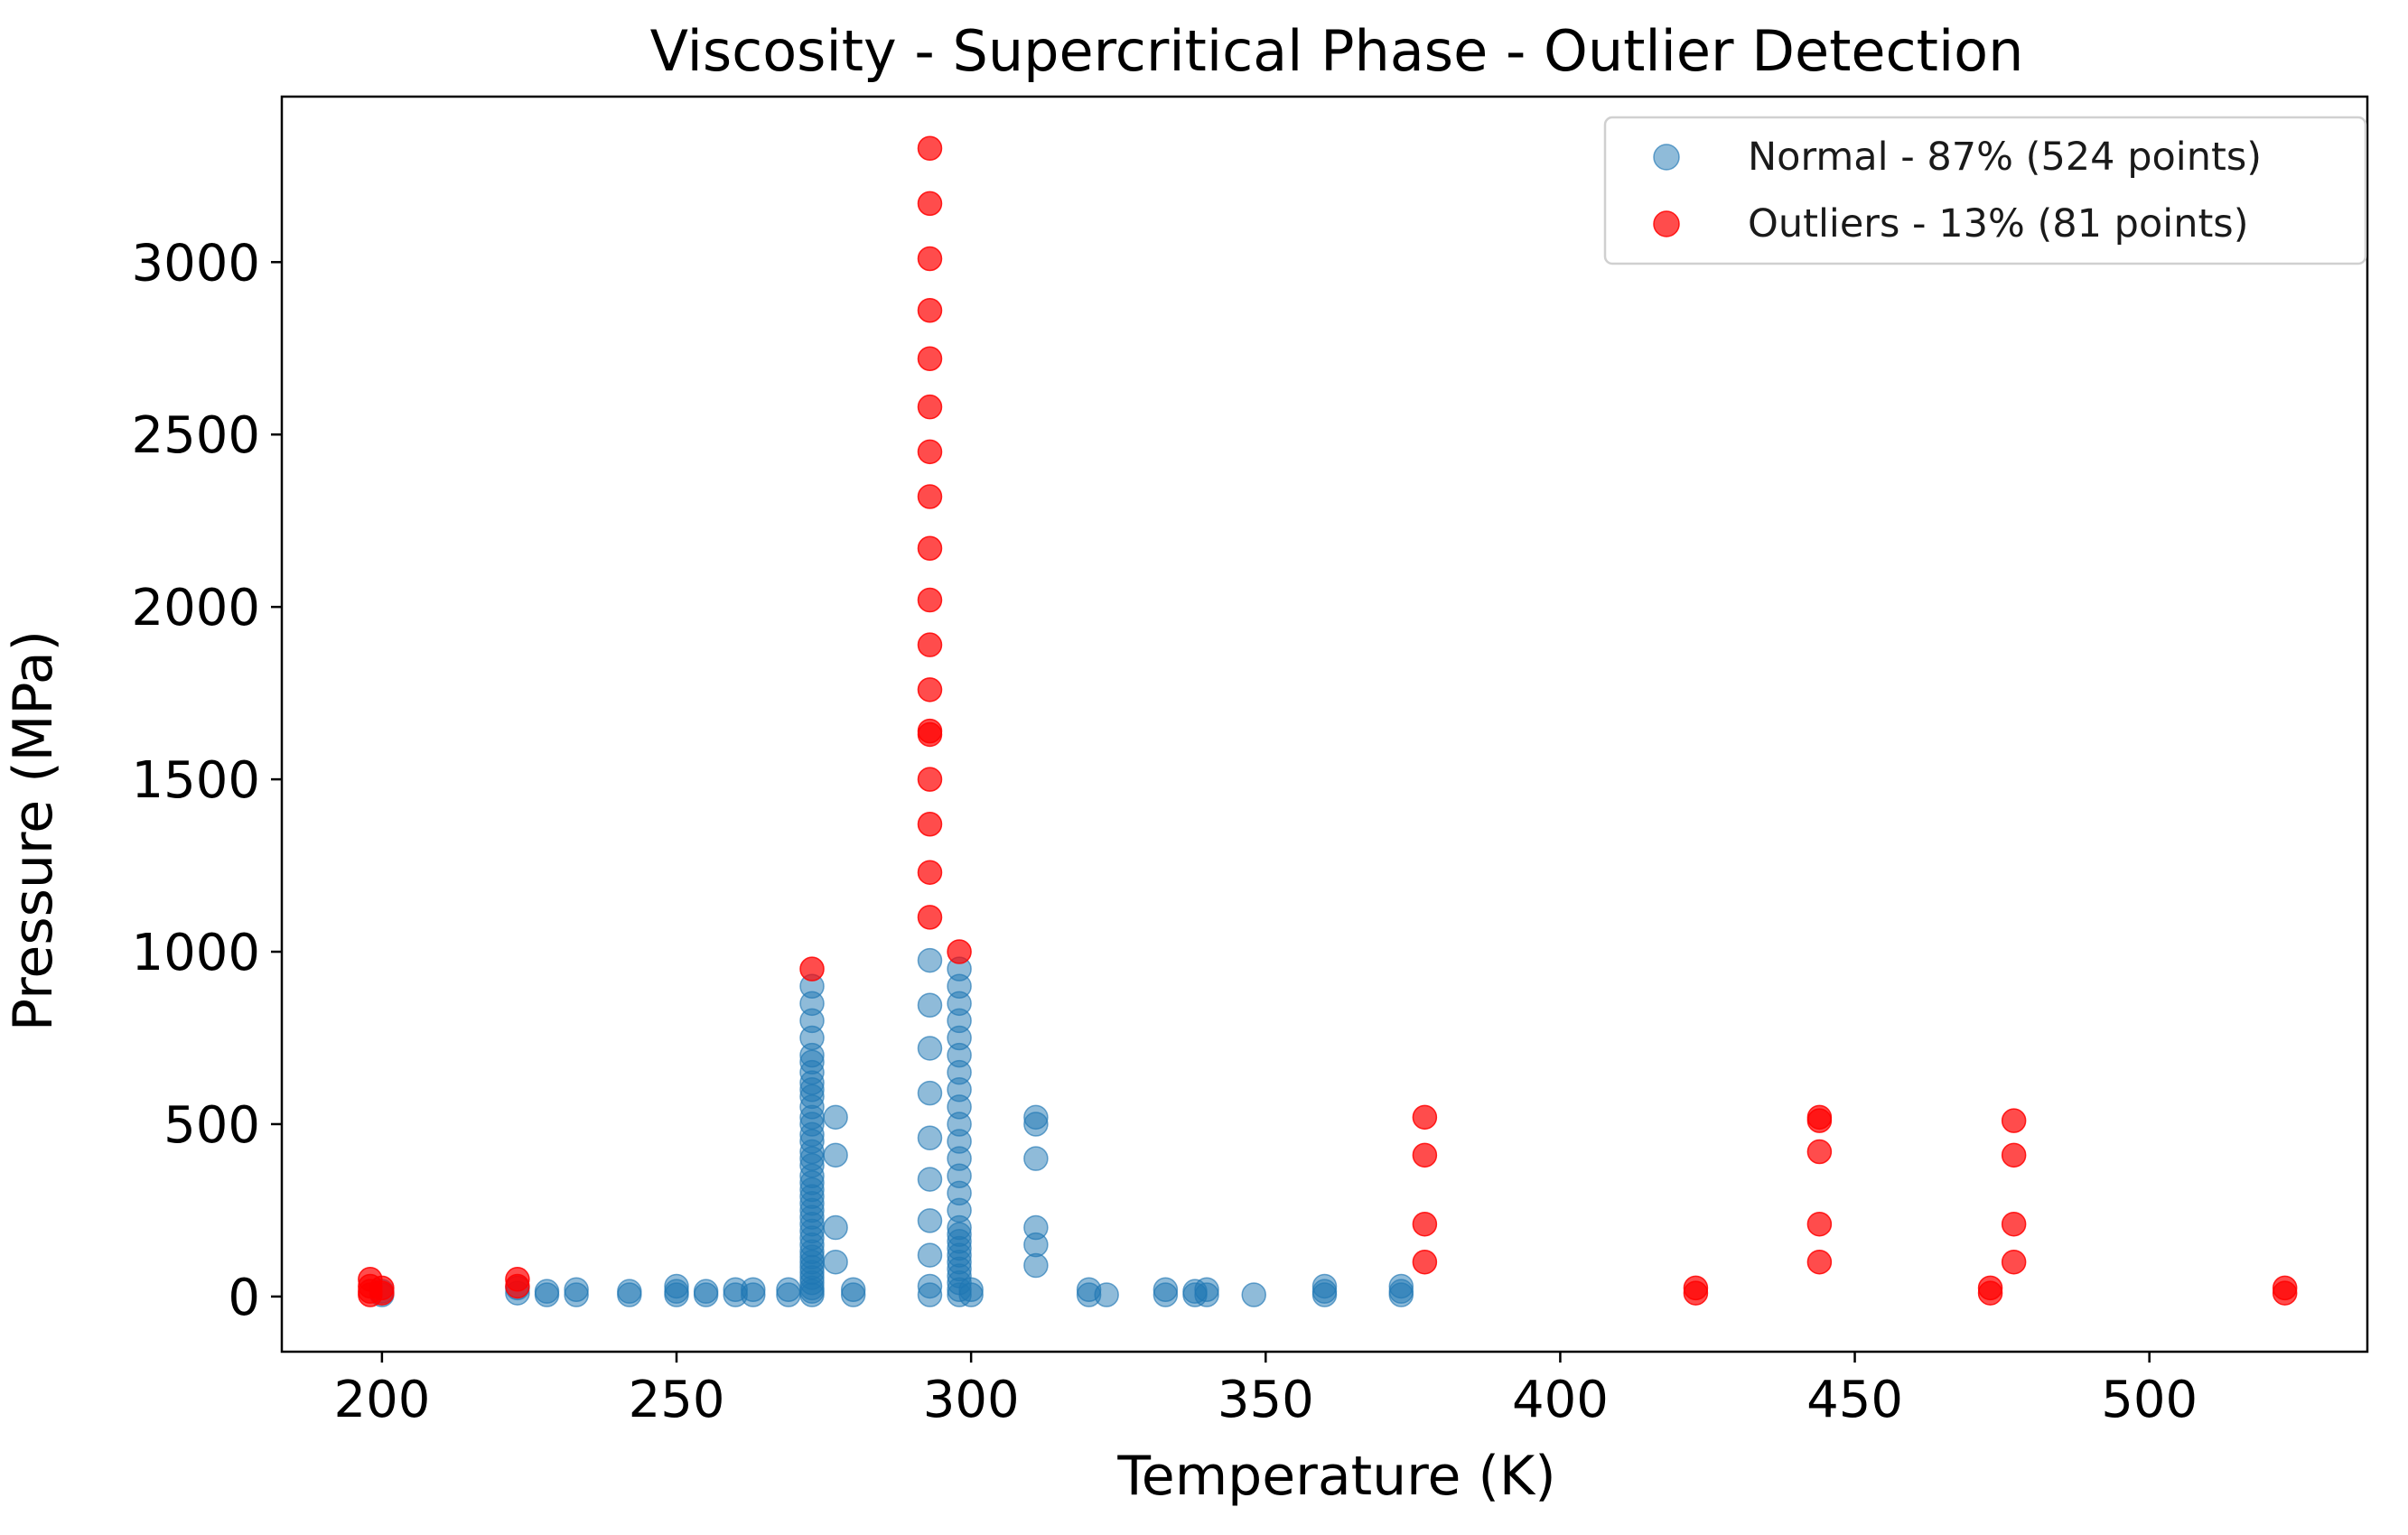  I want to click on legend-marker-outliers, so click(1666, 224).